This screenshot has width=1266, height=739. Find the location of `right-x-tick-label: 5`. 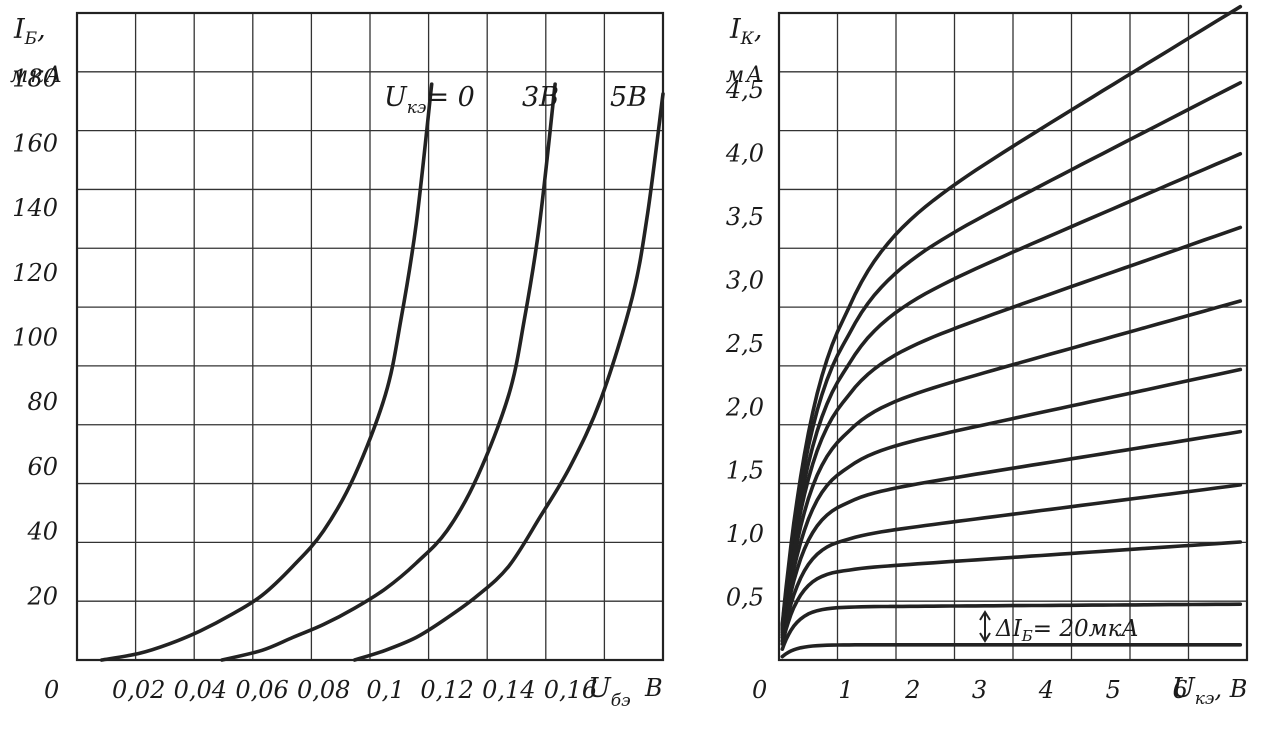

right-x-tick-label: 5 is located at coordinates (1113, 690).